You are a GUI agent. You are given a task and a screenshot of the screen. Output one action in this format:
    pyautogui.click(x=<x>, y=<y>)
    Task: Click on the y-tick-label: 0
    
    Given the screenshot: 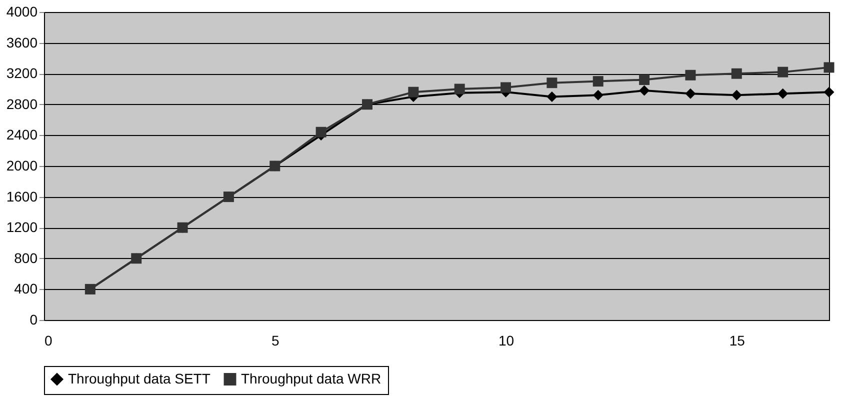 What is the action you would take?
    pyautogui.click(x=34, y=320)
    